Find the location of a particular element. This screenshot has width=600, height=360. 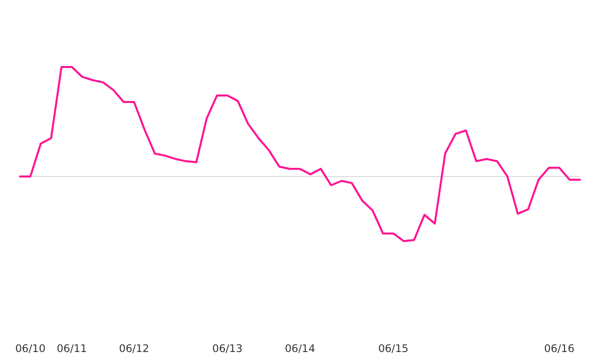

x-tick-label: 06/16 is located at coordinates (559, 349).